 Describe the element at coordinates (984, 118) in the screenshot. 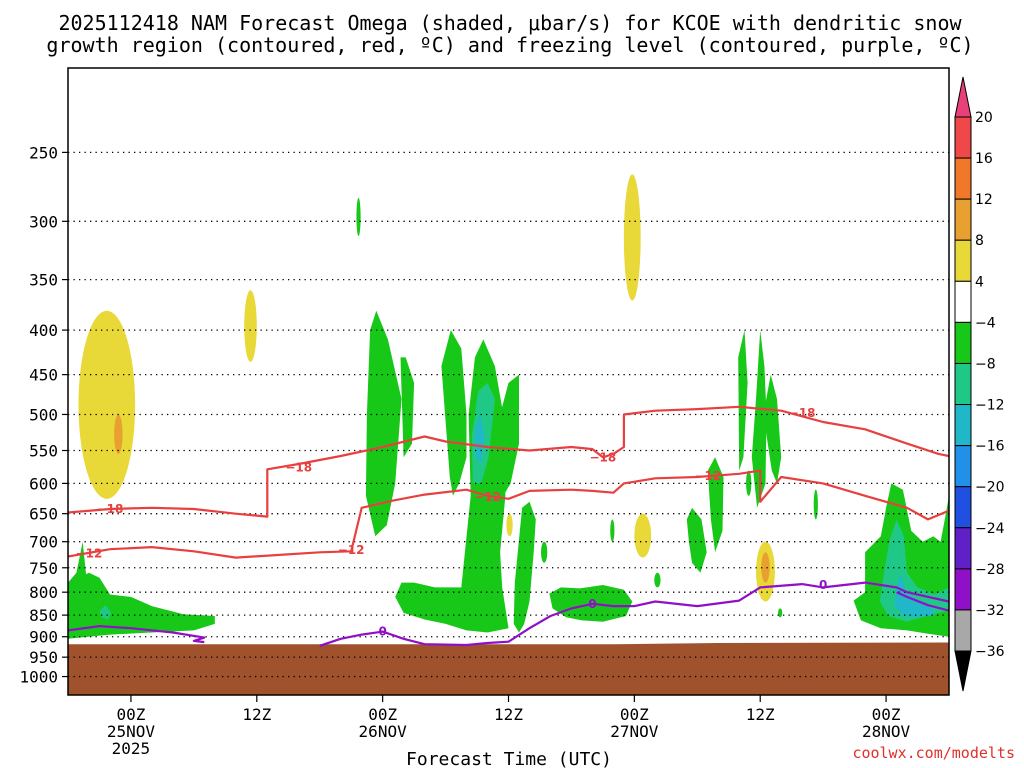

I see `colorbar-label: 20` at that location.